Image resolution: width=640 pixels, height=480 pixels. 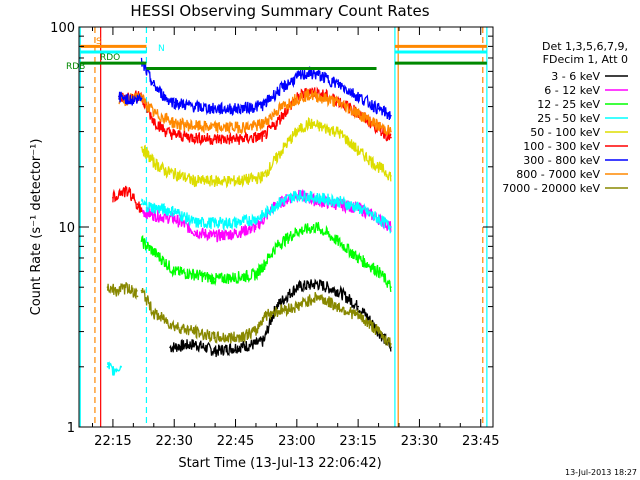 What do you see at coordinates (601, 472) in the screenshot?
I see `footer-date: 13-Jul-2013 18:27` at bounding box center [601, 472].